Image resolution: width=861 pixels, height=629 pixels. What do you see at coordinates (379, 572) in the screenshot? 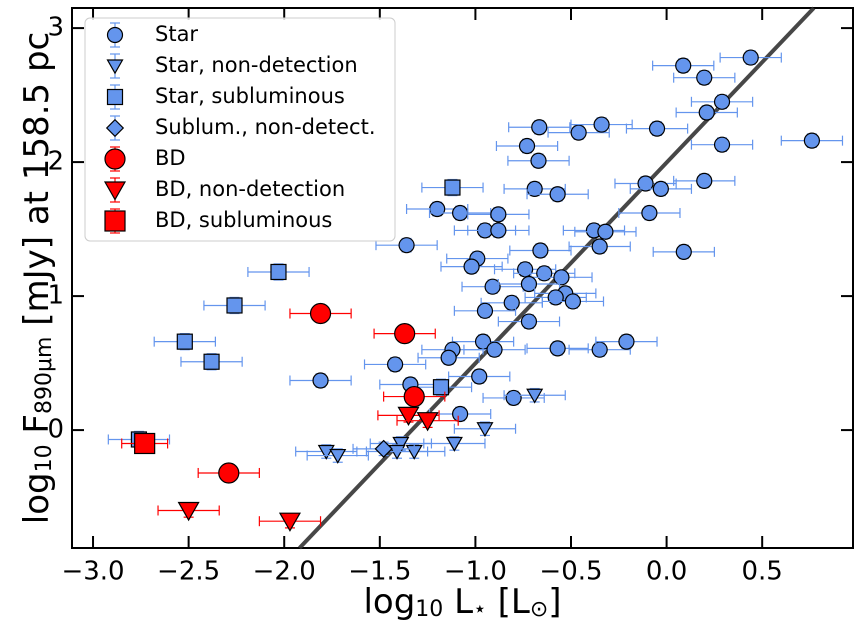
I see `x-tick-label: −1.5` at bounding box center [379, 572].